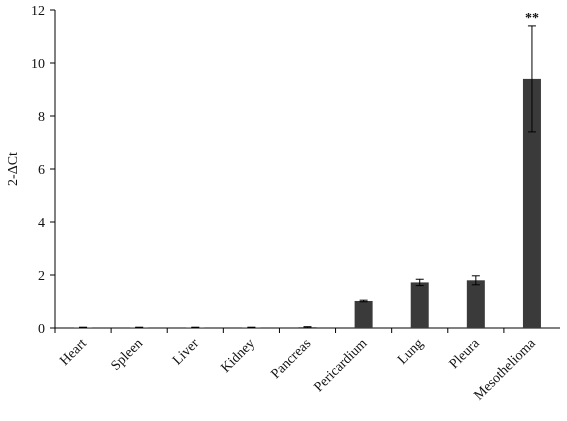  Describe the element at coordinates (238, 356) in the screenshot. I see `x-tick-label: Kidney` at that location.